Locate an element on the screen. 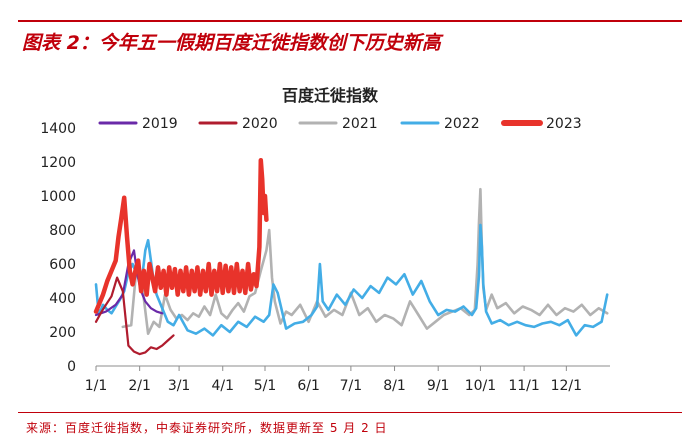 This screenshot has width=700, height=447. legend-label-2021: 2021 is located at coordinates (360, 124).